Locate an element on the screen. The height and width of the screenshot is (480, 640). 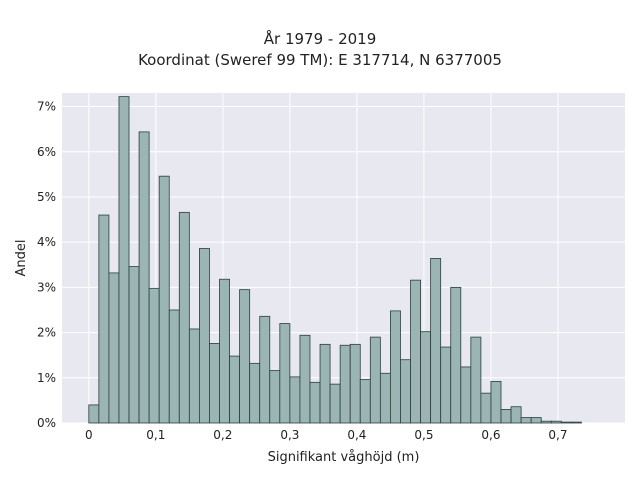
y-tick-label: 3% is located at coordinates (46, 287).